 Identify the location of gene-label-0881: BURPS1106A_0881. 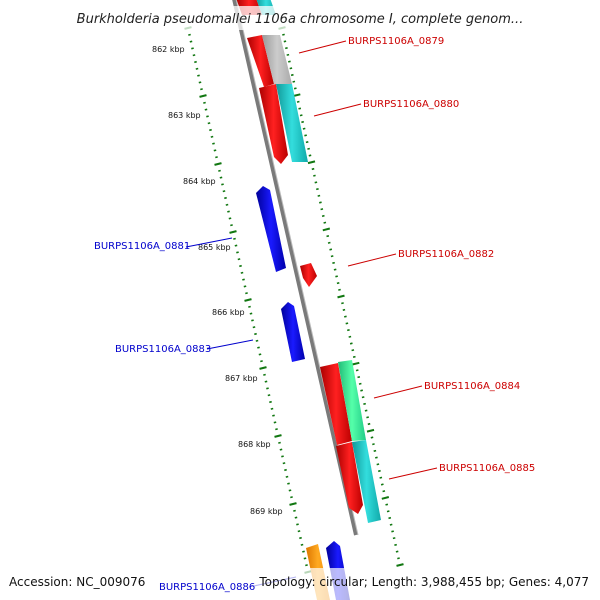
(142, 246).